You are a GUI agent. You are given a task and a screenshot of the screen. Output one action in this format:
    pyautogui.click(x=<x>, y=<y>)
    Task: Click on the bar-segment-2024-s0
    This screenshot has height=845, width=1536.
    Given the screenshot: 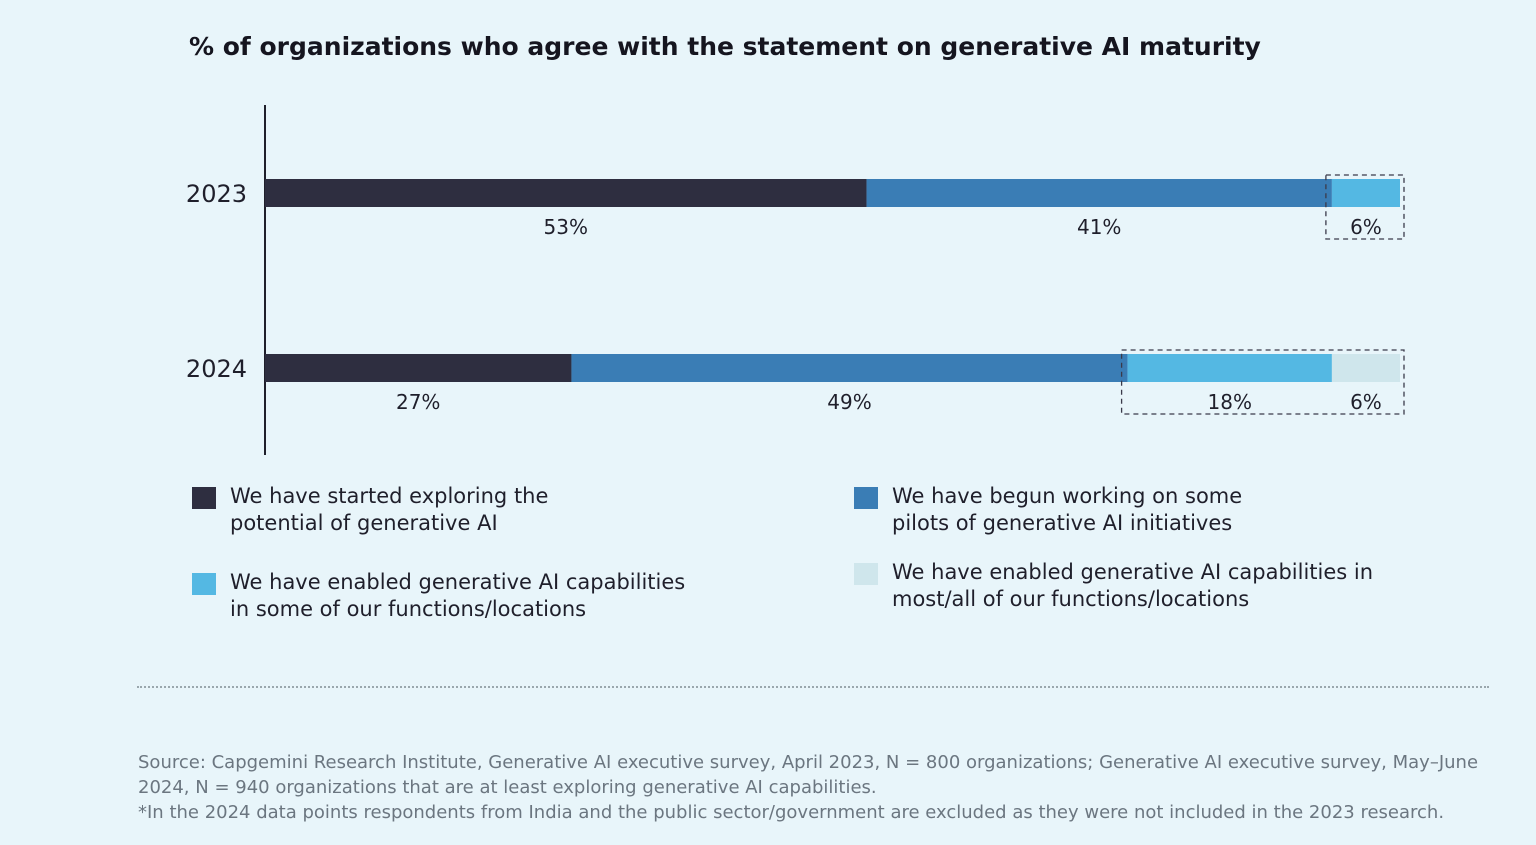 What is the action you would take?
    pyautogui.click(x=418, y=368)
    